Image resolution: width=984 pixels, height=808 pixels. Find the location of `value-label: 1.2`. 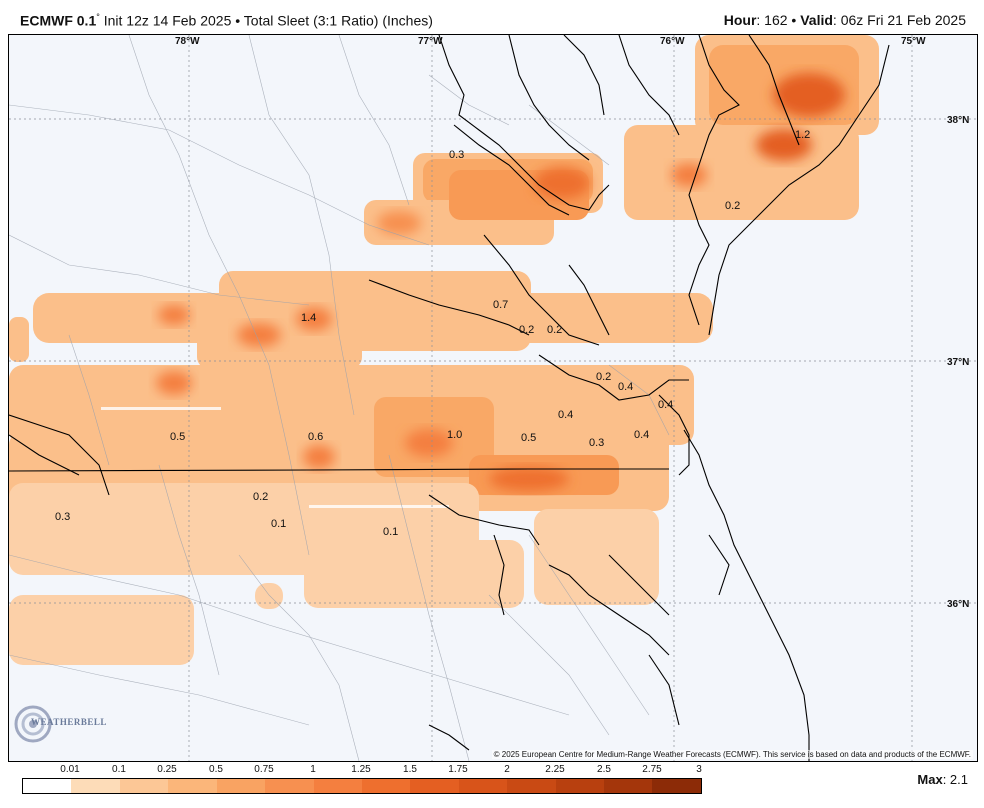

value-label: 1.2 is located at coordinates (802, 135).